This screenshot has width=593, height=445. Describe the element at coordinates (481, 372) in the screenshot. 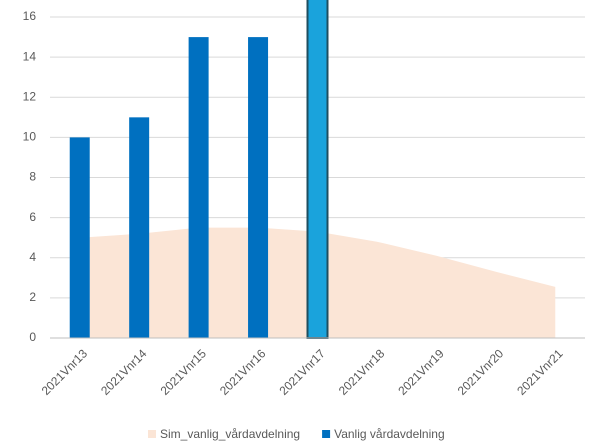

I see `x-tick-label: 2021Vnr20` at that location.